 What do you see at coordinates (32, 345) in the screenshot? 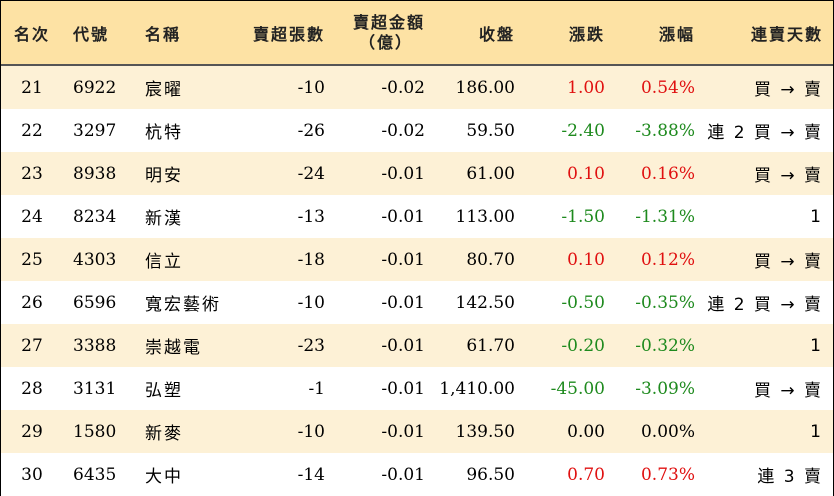
I see `rank-cell: 27` at bounding box center [32, 345].